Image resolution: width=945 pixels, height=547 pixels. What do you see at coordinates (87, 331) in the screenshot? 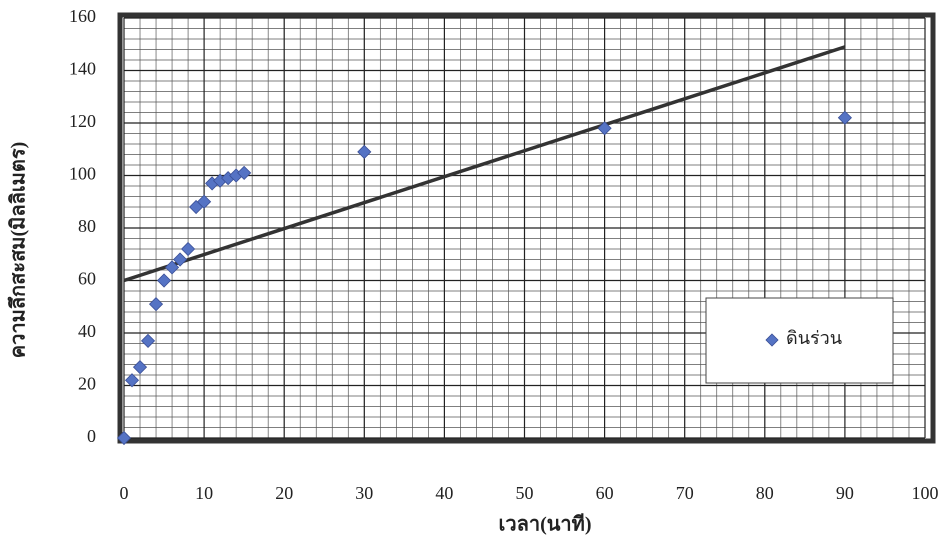
I see `y-tick-label: 40` at bounding box center [87, 331].